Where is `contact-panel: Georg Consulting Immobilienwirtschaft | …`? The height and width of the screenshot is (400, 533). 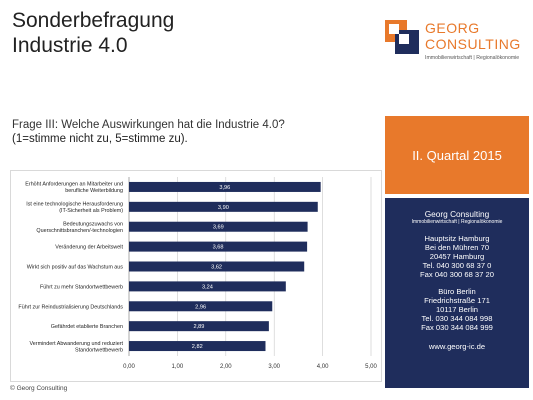
contact-panel: Georg Consulting Immobilienwirtschaft | … is located at coordinates (457, 293).